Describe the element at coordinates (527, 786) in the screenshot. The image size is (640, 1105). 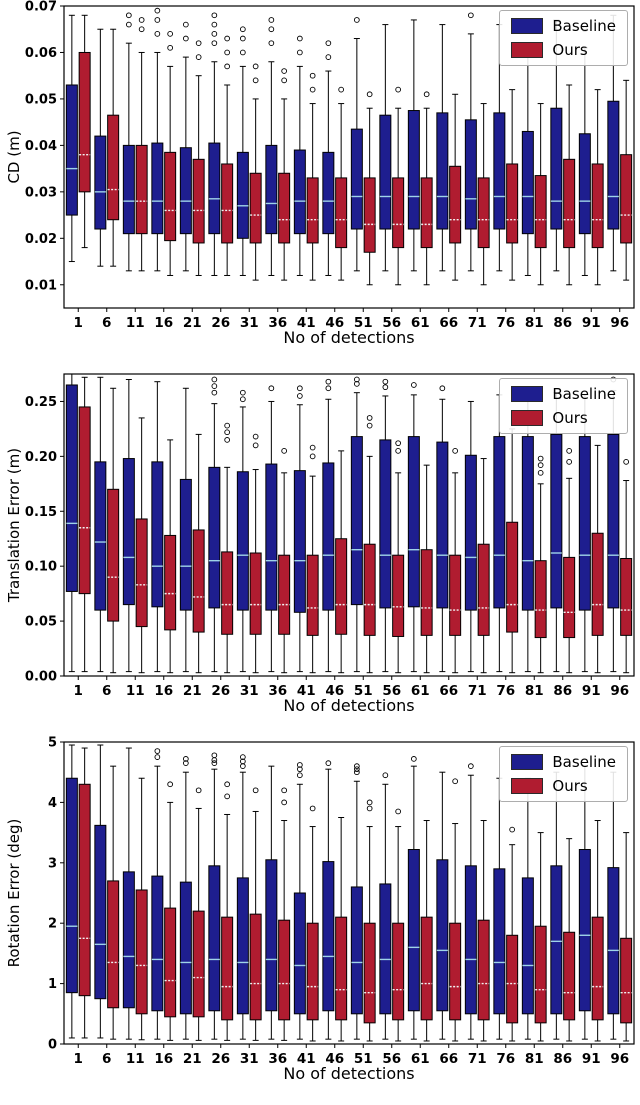
I see `ours-color-patch` at that location.